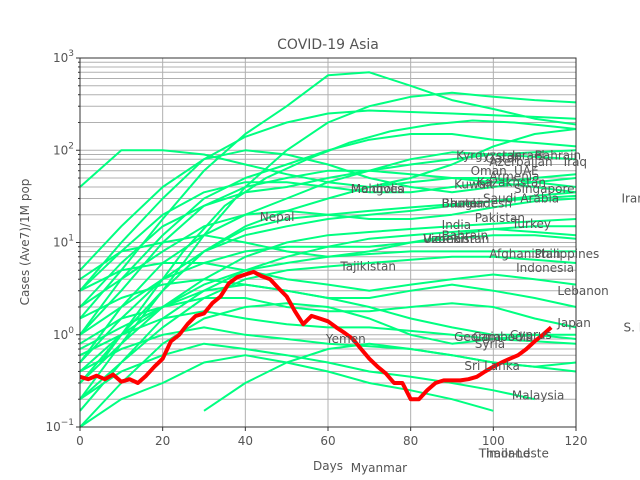 The image size is (640, 480). I want to click on country-label: S. K, so click(632, 328).